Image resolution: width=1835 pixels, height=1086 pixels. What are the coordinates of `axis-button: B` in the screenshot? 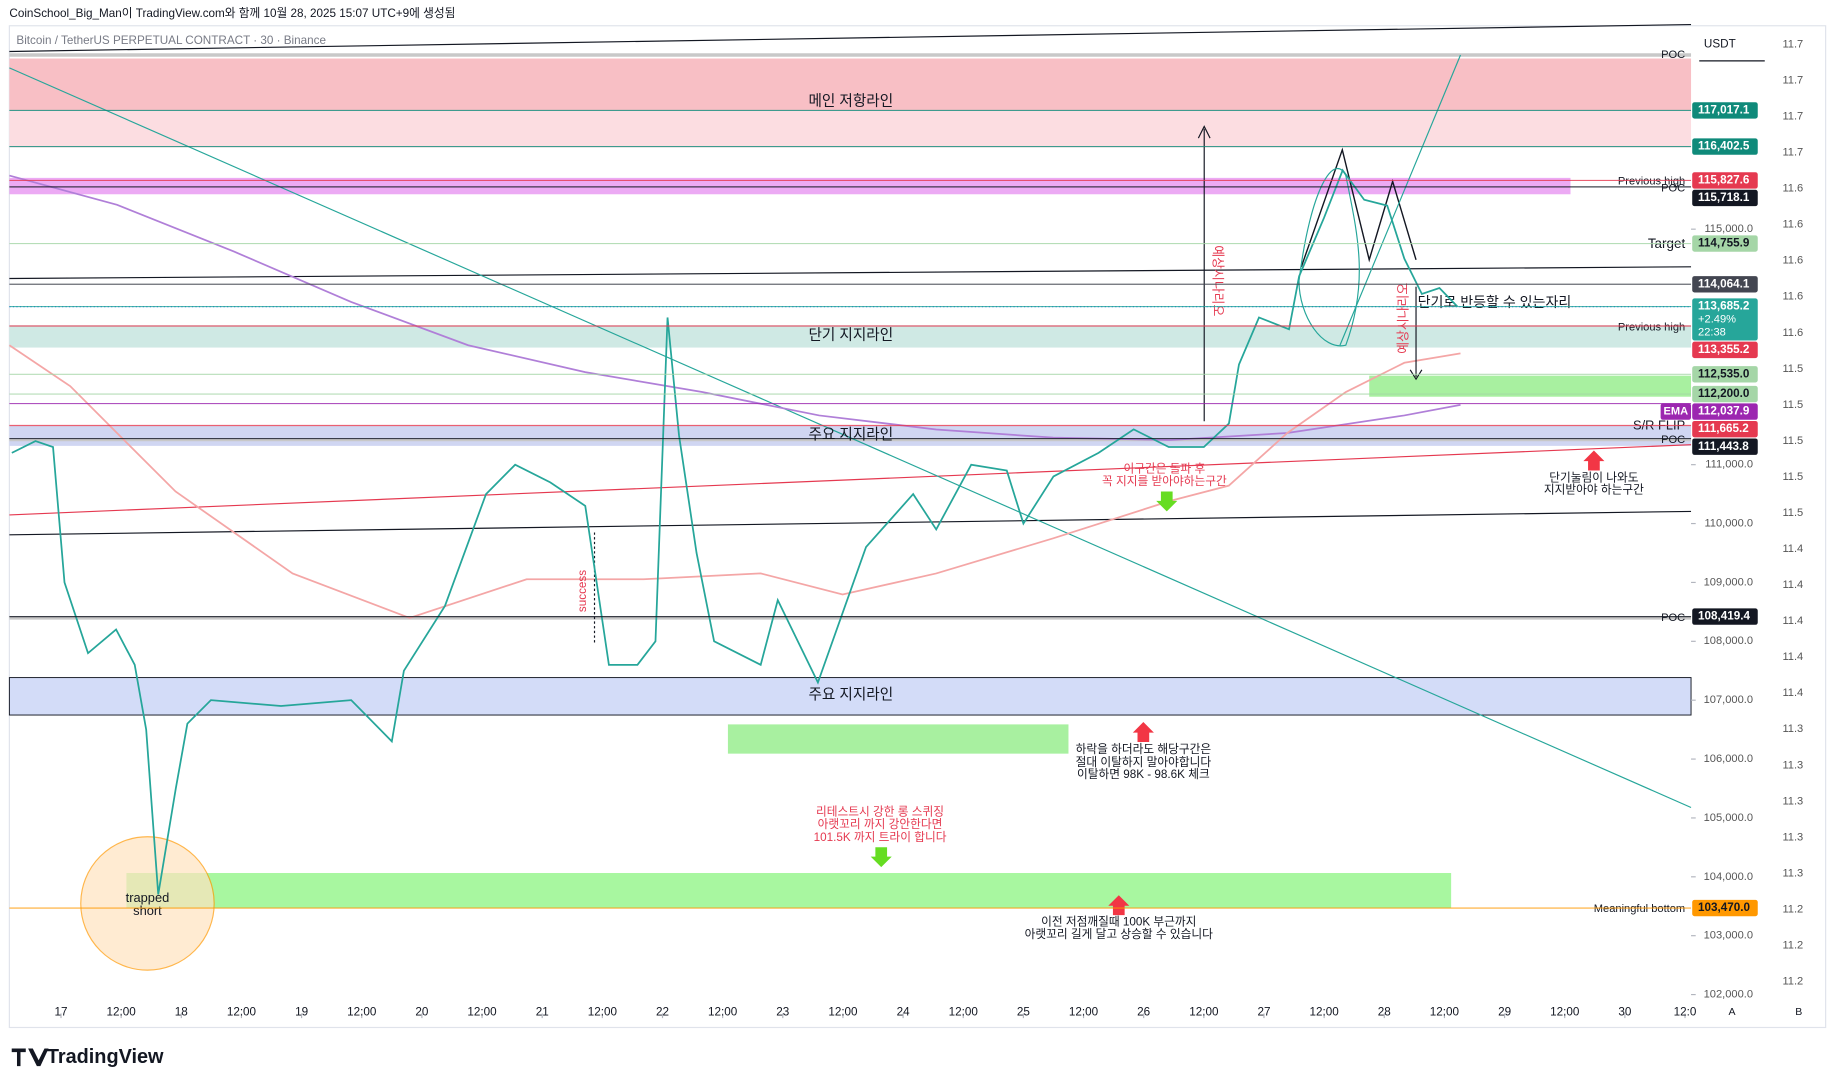 It's located at (1798, 1012).